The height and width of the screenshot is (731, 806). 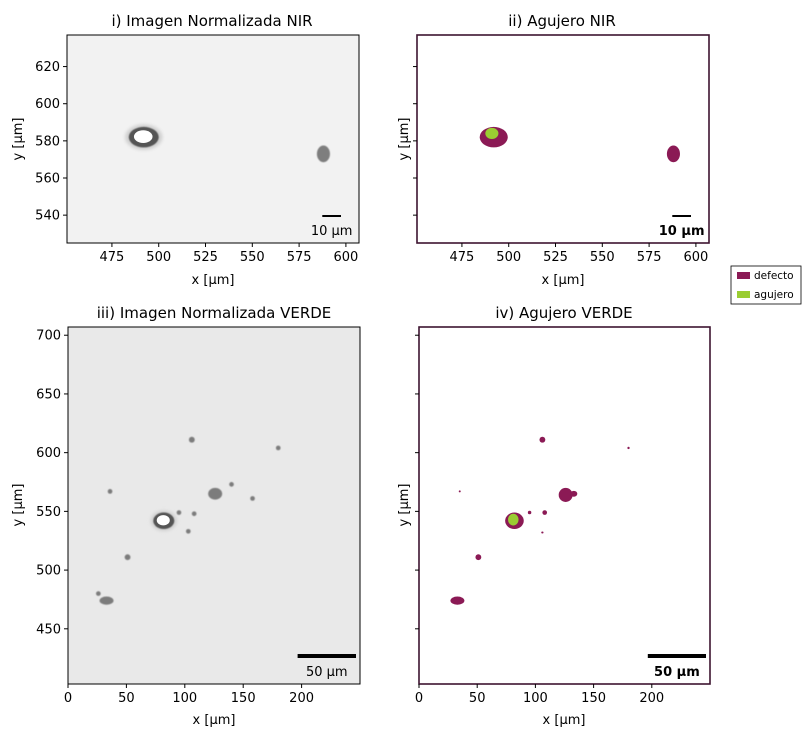 I want to click on panel-4-xtick-label-2: 100, so click(x=535, y=698).